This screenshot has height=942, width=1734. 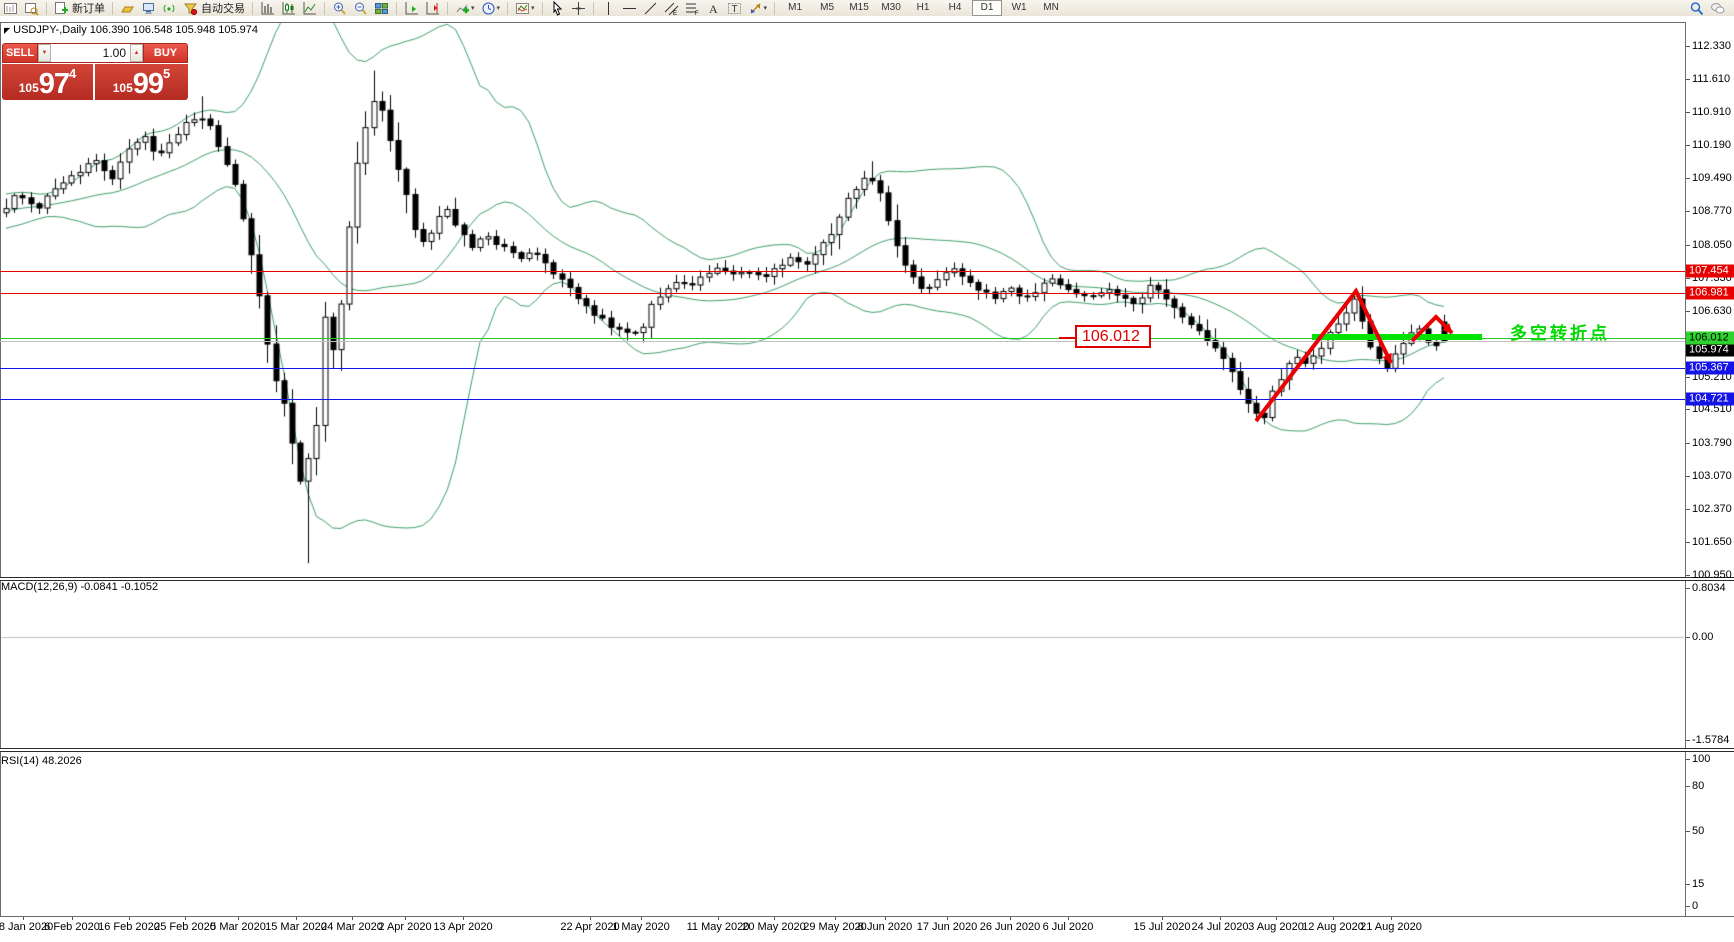 I want to click on timeframe-button-h4: H4, so click(x=955, y=7).